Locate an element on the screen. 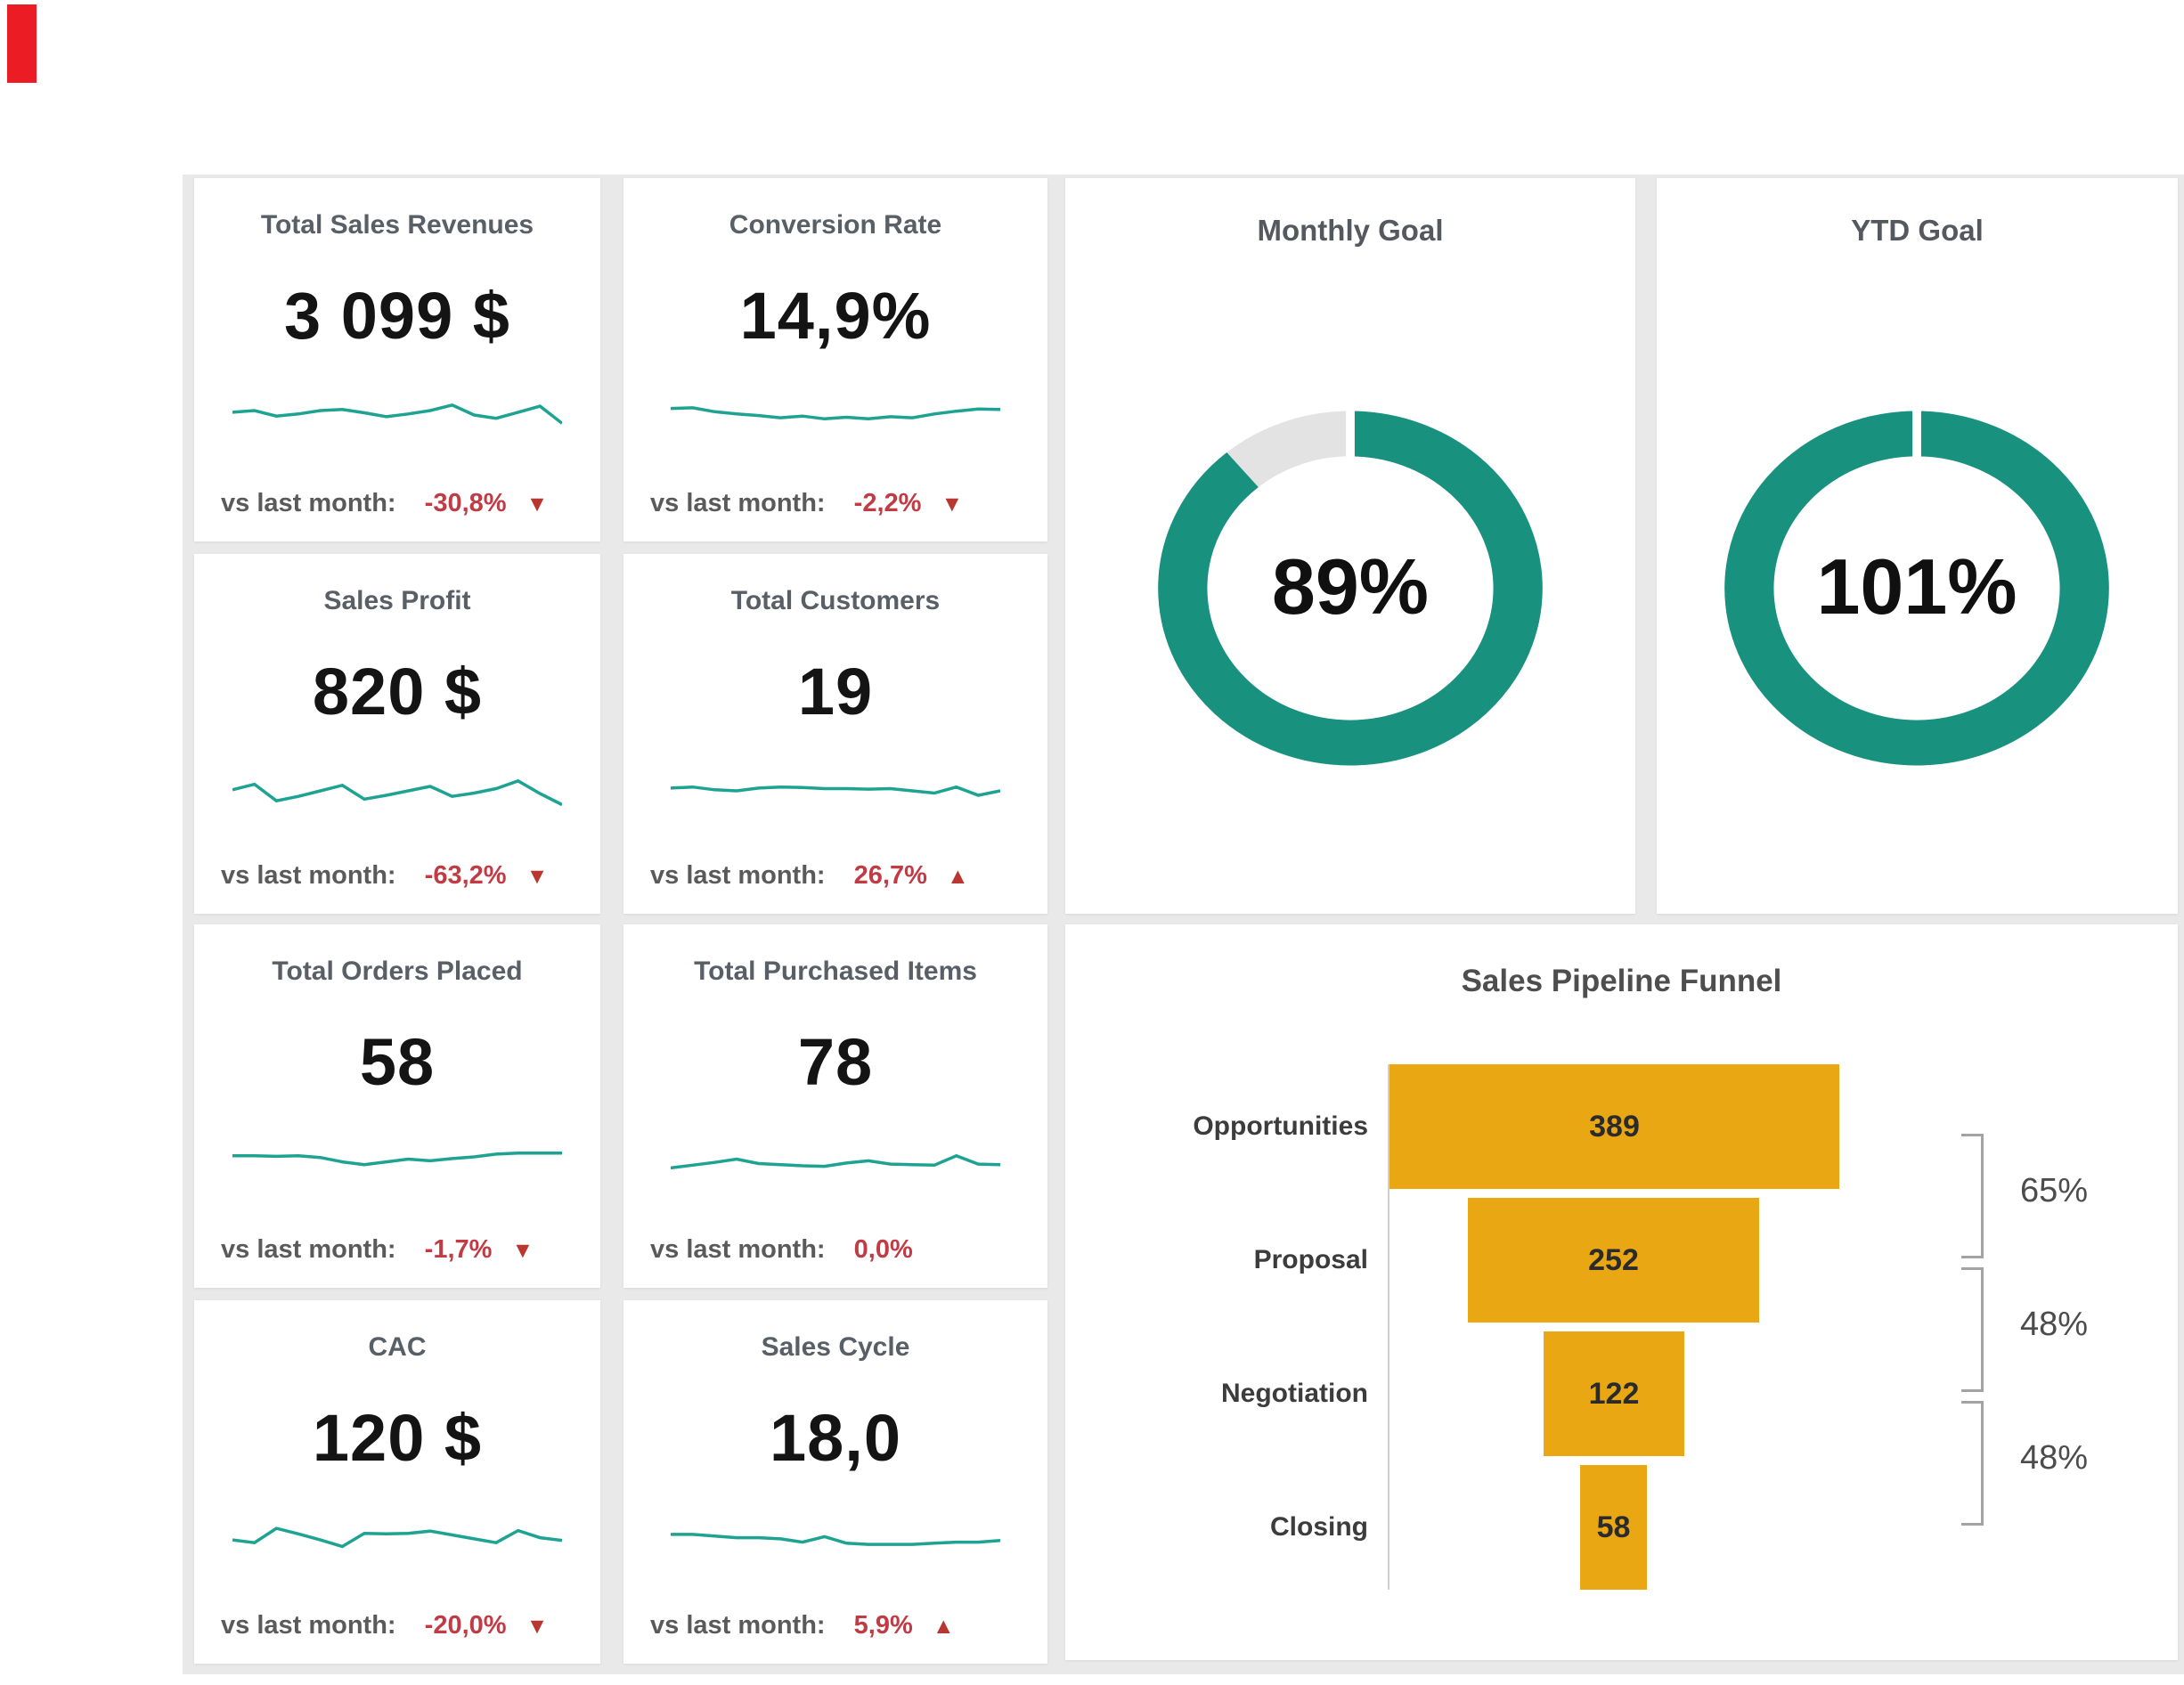 The image size is (2184, 1685). funnel-bar-negotiation: 122 is located at coordinates (1614, 1393).